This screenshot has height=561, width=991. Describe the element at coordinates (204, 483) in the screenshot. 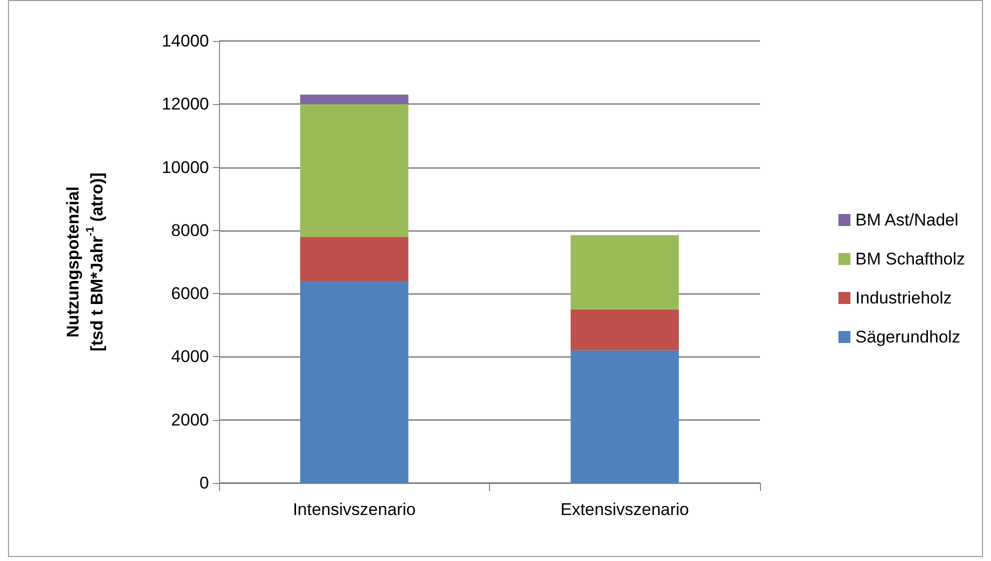

I see `y-tick-label: 0` at that location.